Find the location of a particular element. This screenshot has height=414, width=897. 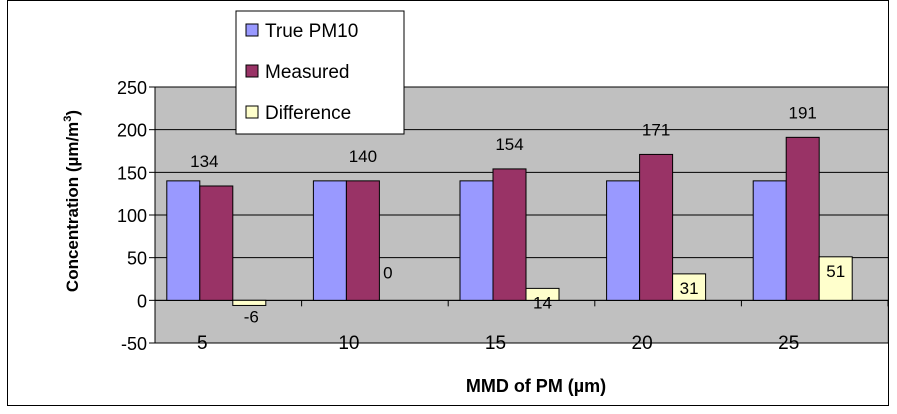

y-tick-label: 0 is located at coordinates (142, 301).